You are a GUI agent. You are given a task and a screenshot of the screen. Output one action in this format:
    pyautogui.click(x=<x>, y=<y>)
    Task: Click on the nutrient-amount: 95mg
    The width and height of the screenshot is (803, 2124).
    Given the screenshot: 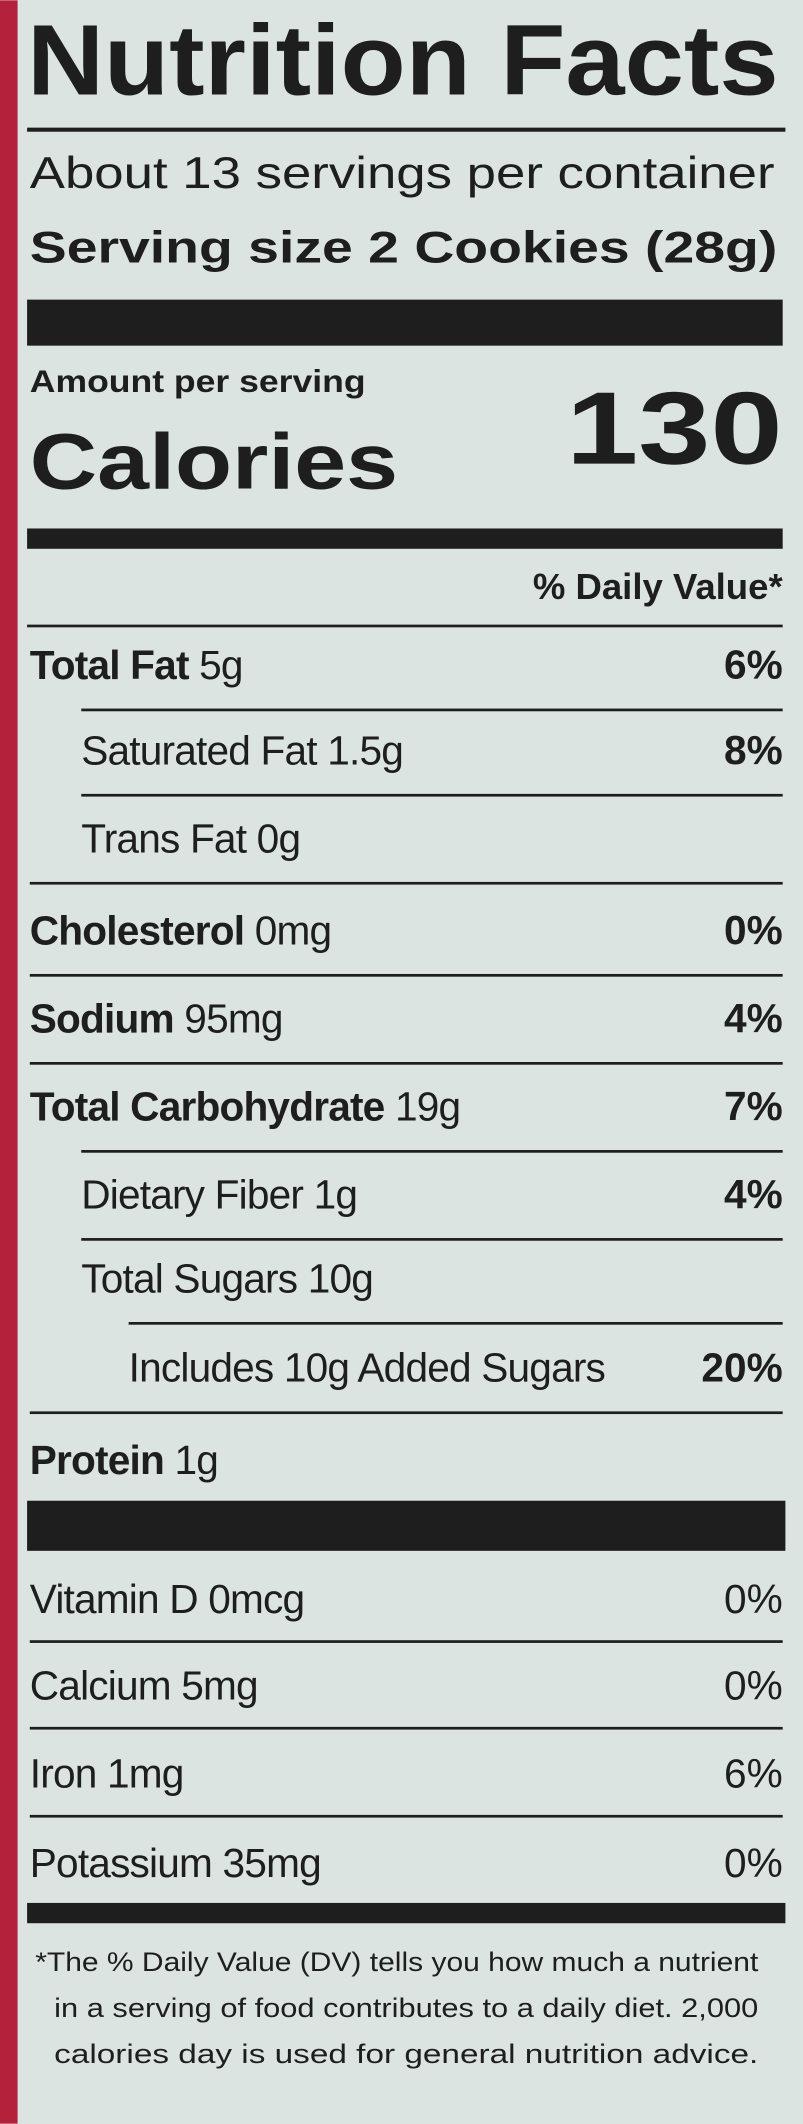 What is the action you would take?
    pyautogui.click(x=233, y=1018)
    